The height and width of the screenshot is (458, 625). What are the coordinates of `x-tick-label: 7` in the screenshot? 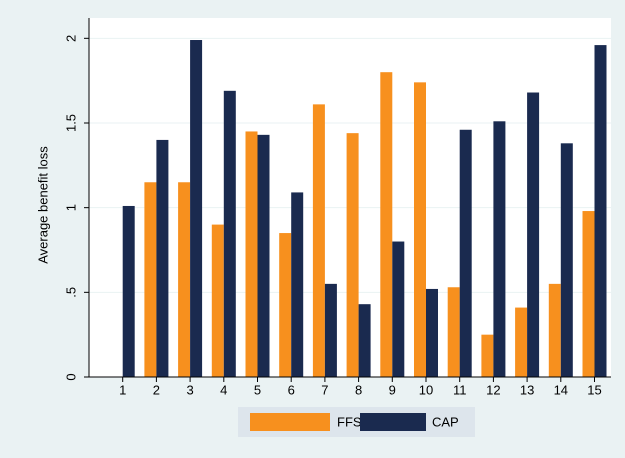 It's located at (324, 389).